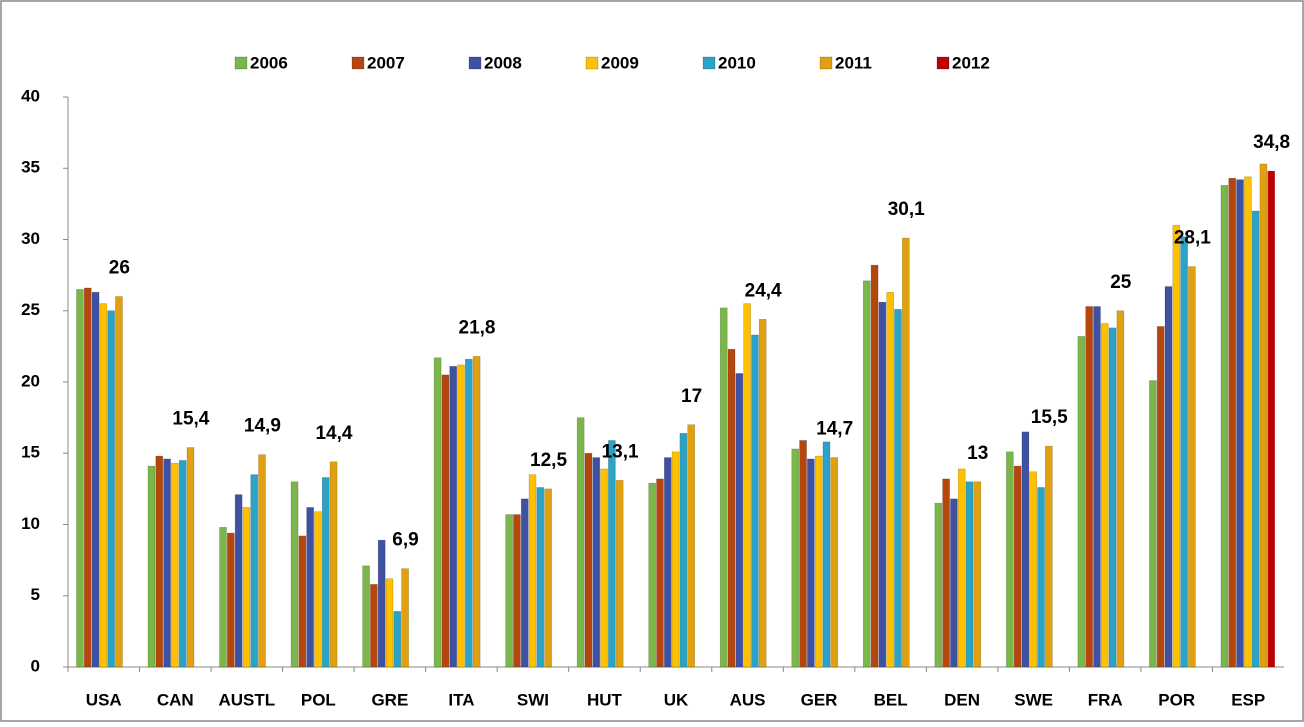  Describe the element at coordinates (1176, 699) in the screenshot. I see `x-tick-label: POR` at that location.